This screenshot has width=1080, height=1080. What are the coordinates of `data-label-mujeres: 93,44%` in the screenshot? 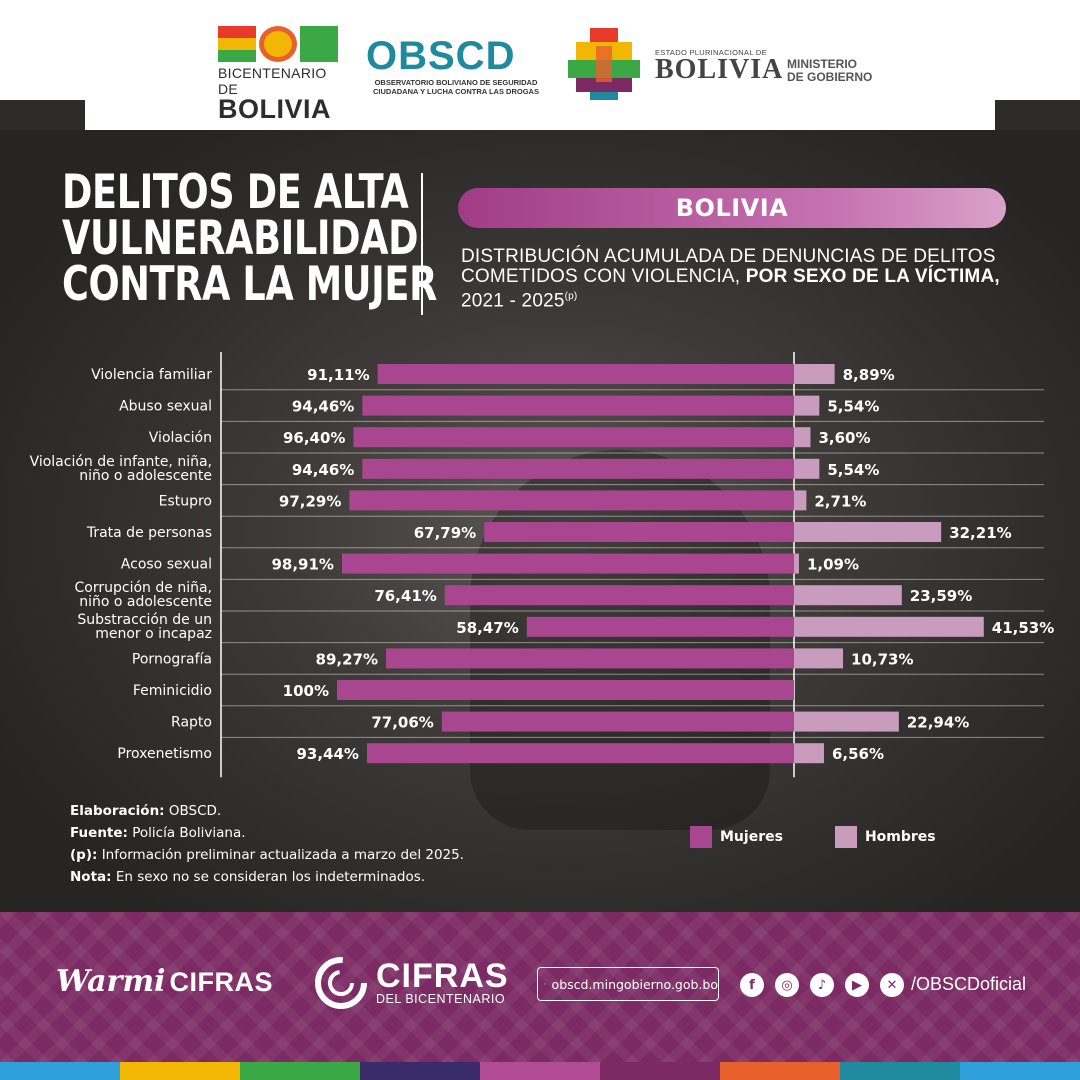 It's located at (327, 754).